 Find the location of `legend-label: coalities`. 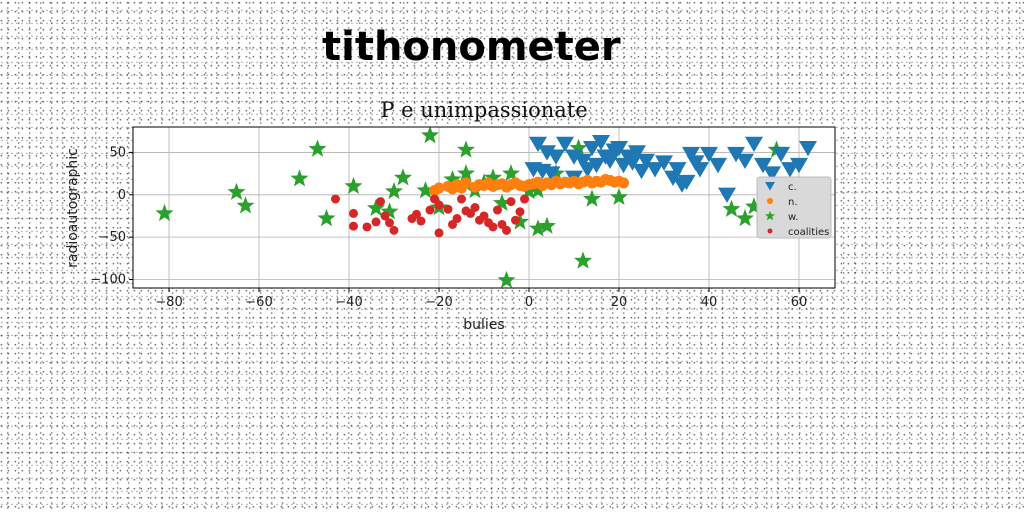

legend-label: coalities is located at coordinates (808, 232).